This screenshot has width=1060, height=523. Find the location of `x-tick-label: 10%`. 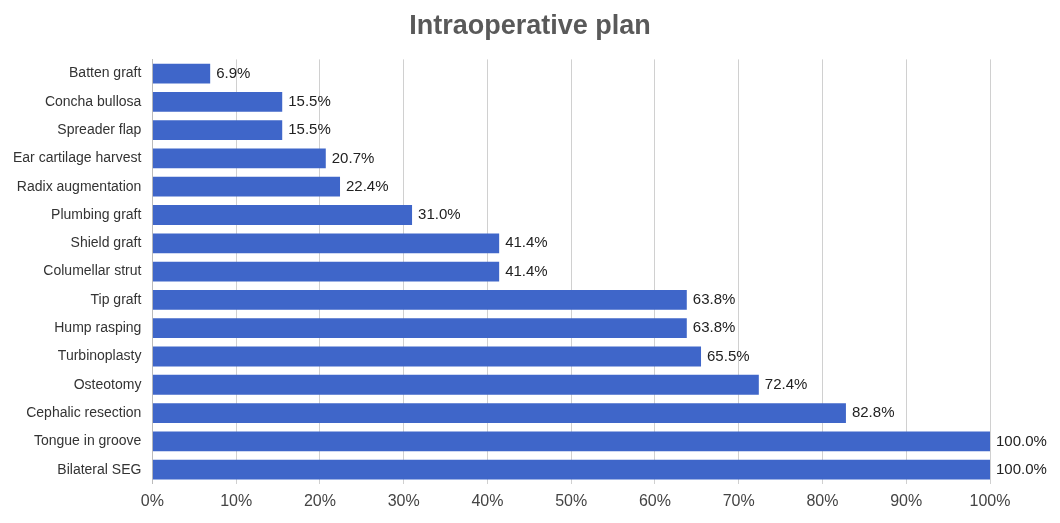

x-tick-label: 10% is located at coordinates (236, 500).